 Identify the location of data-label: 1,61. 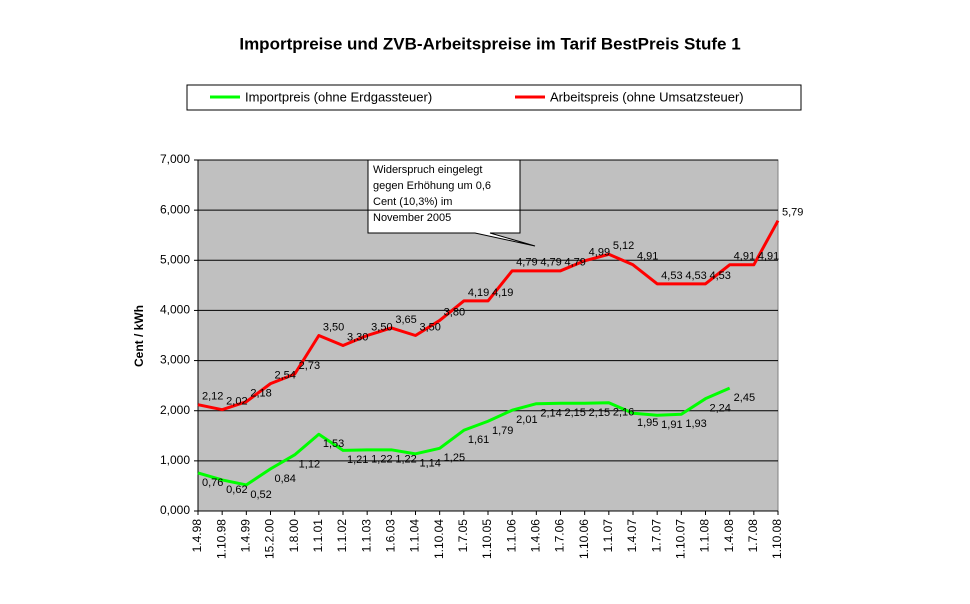
(478, 440).